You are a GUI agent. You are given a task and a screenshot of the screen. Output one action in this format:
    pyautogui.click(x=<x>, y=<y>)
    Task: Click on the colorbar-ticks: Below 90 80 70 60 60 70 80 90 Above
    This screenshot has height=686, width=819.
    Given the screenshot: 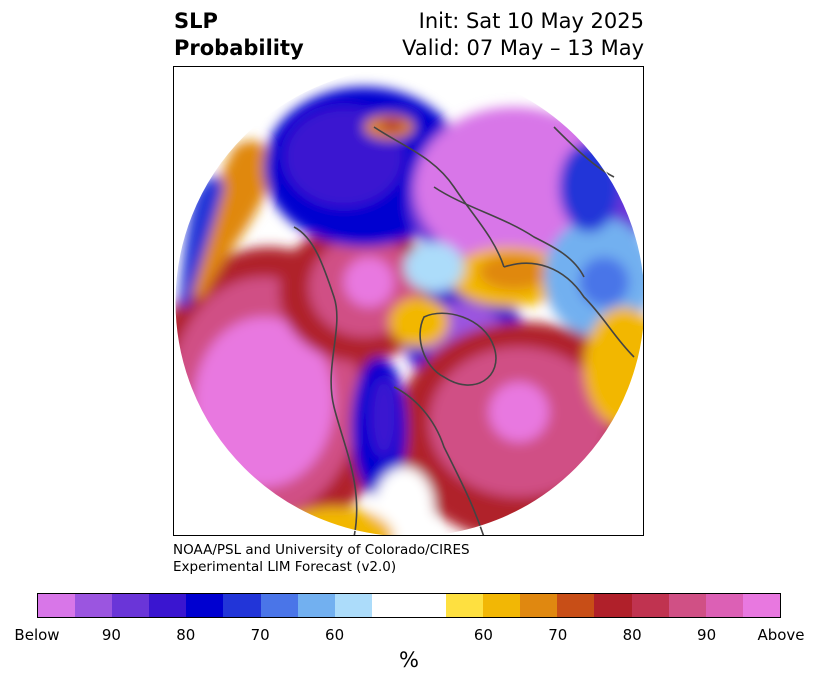 What is the action you would take?
    pyautogui.click(x=409, y=636)
    